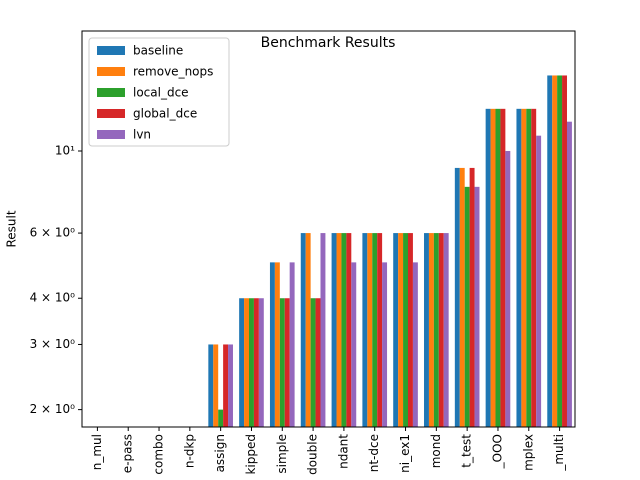 The width and height of the screenshot is (640, 480). I want to click on x-tick-label: mplex, so click(528, 452).